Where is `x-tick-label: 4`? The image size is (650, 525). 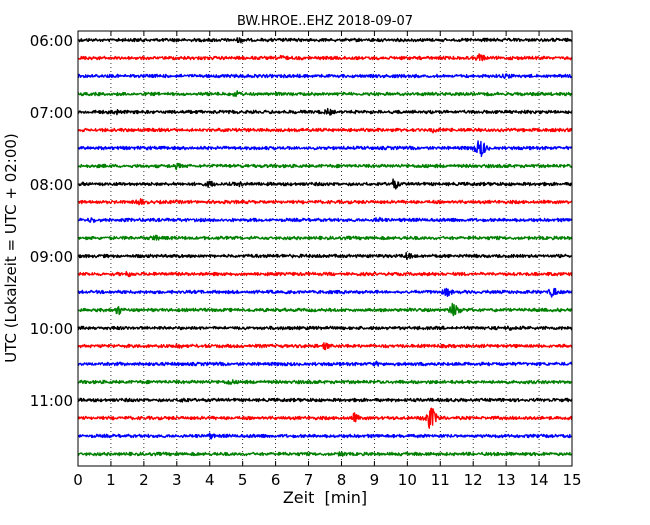 x-tick-label: 4 is located at coordinates (210, 480).